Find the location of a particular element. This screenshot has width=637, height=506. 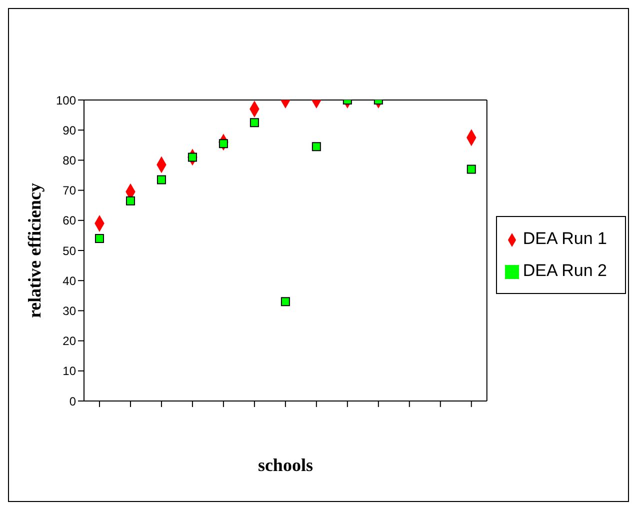

y-axis-title: relative efficiency is located at coordinates (34, 250).